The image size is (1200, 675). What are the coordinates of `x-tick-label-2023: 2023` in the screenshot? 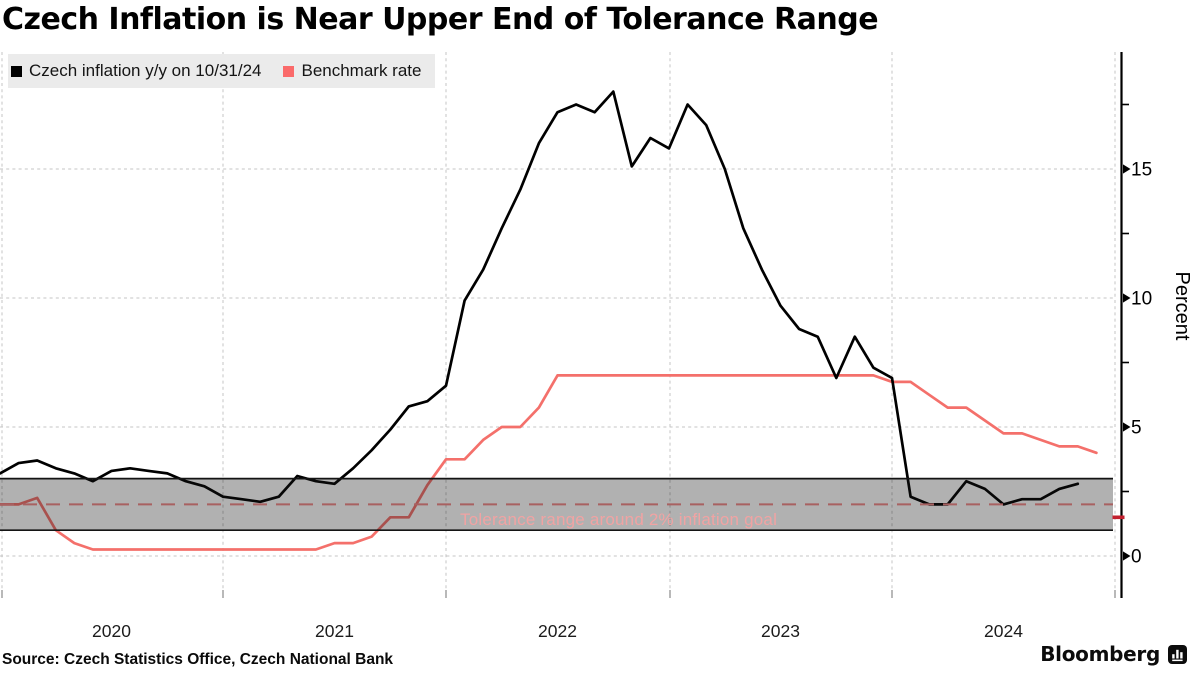 It's located at (780, 631).